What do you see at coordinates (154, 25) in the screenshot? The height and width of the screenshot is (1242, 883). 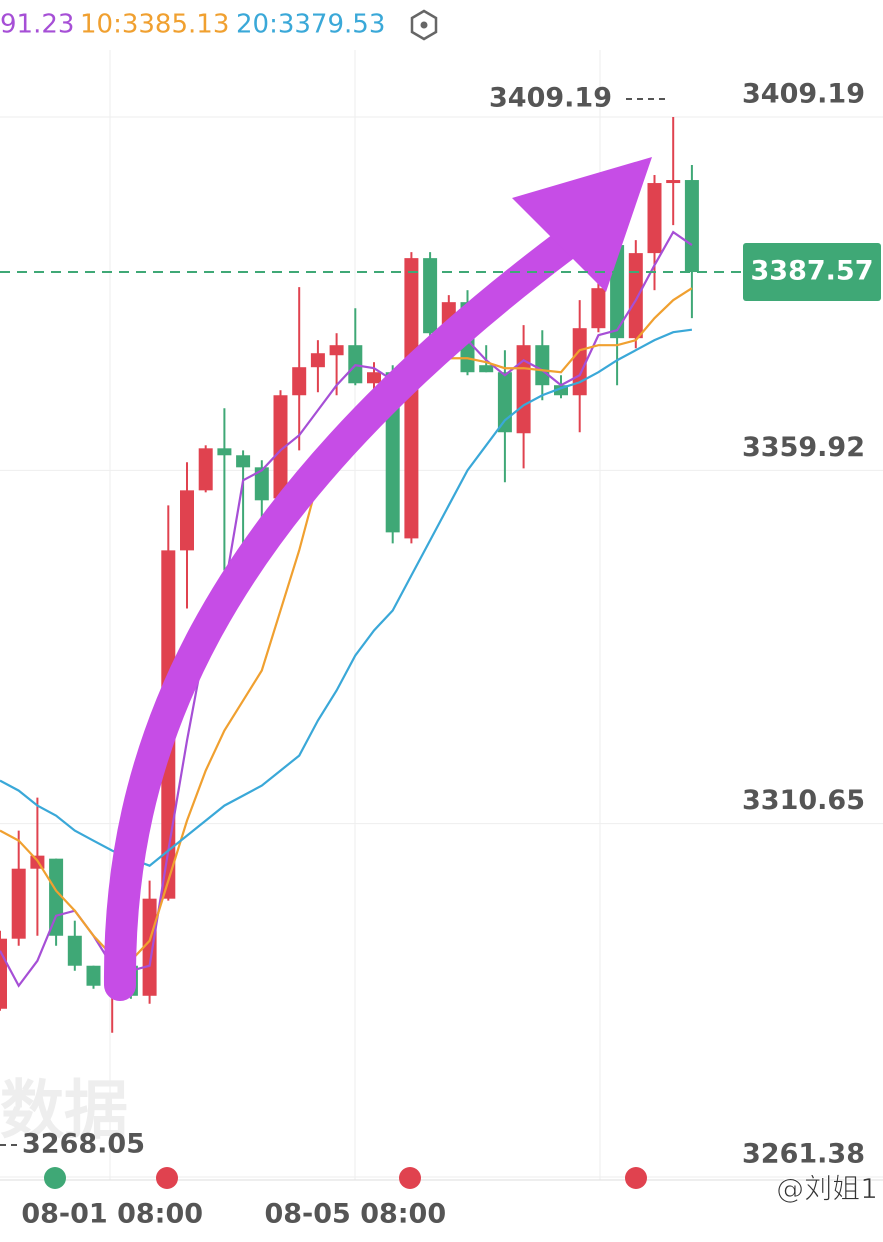 I see `ma10-label: 10:3385.13` at bounding box center [154, 25].